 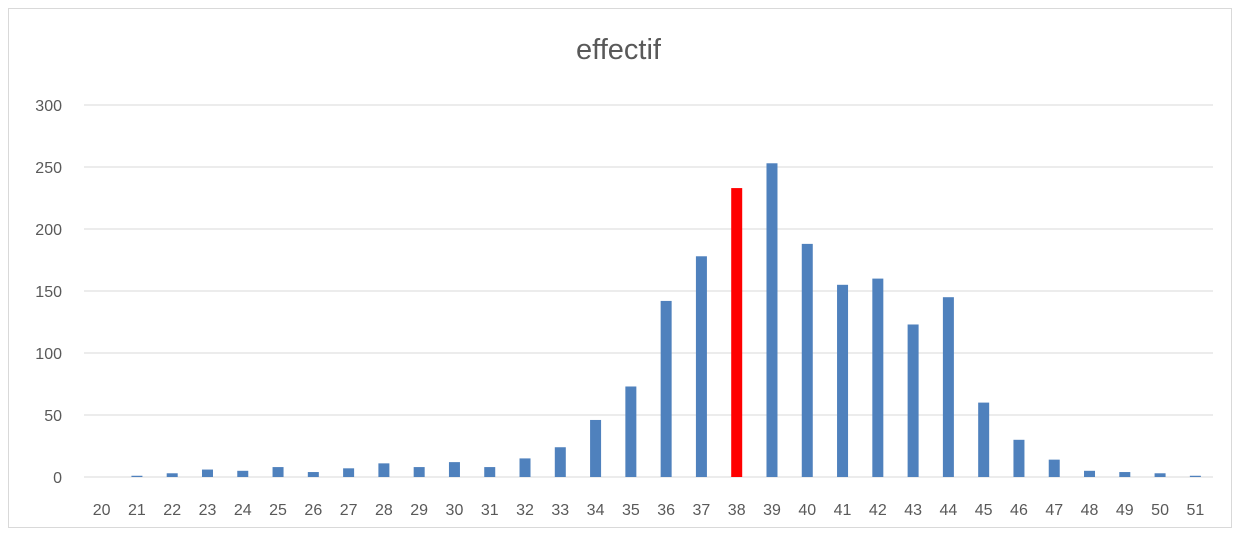 What do you see at coordinates (913, 510) in the screenshot?
I see `x-tick-label: 43` at bounding box center [913, 510].